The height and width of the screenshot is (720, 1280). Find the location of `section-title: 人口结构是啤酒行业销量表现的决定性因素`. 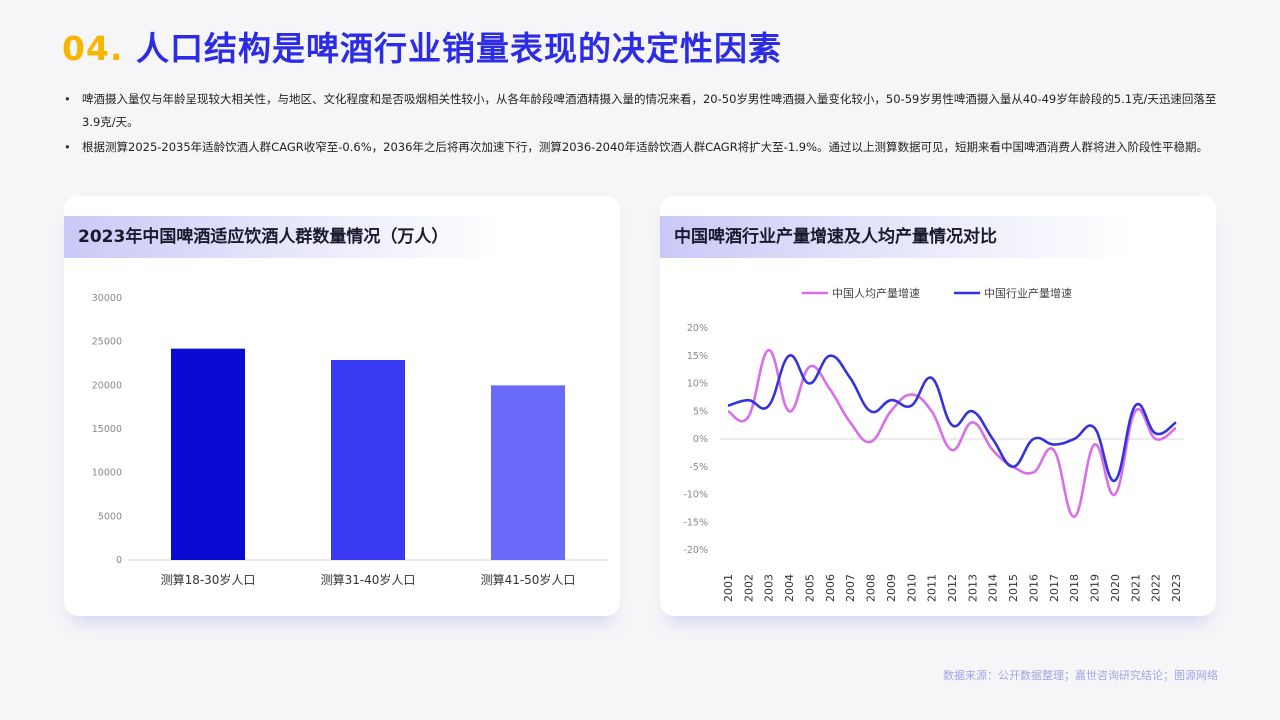

section-title: 人口结构是啤酒行业销量表现的决定性因素 is located at coordinates (458, 48).